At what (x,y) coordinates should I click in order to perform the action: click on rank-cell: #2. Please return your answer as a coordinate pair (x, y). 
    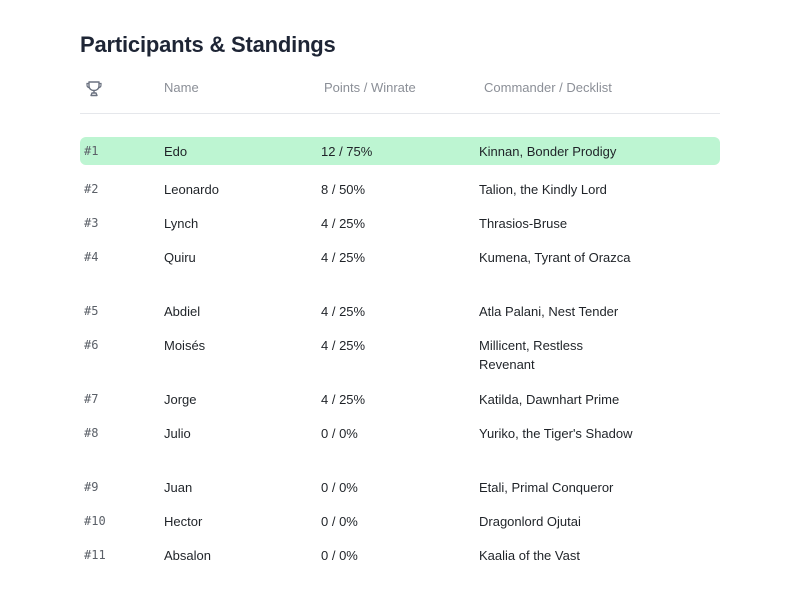
    Looking at the image, I should click on (91, 189).